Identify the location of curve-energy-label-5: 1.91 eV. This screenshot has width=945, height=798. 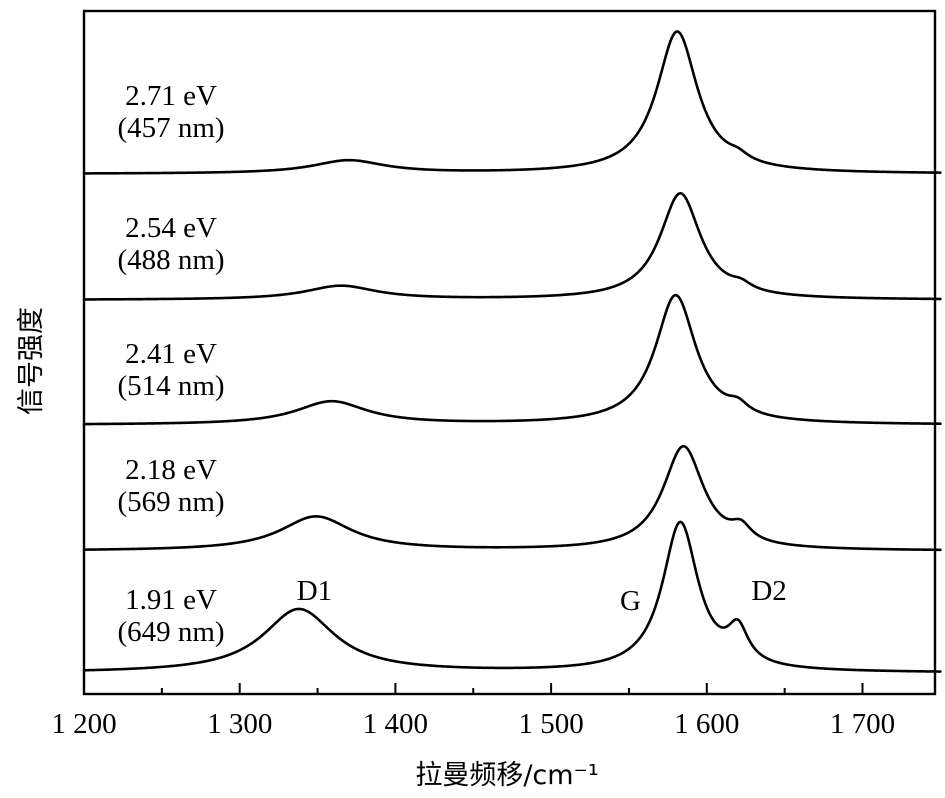
(171, 600).